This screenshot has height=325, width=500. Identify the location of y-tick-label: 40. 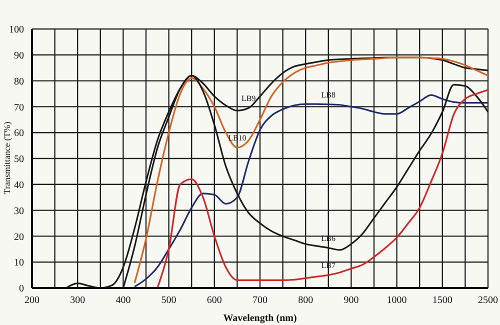
(19, 185).